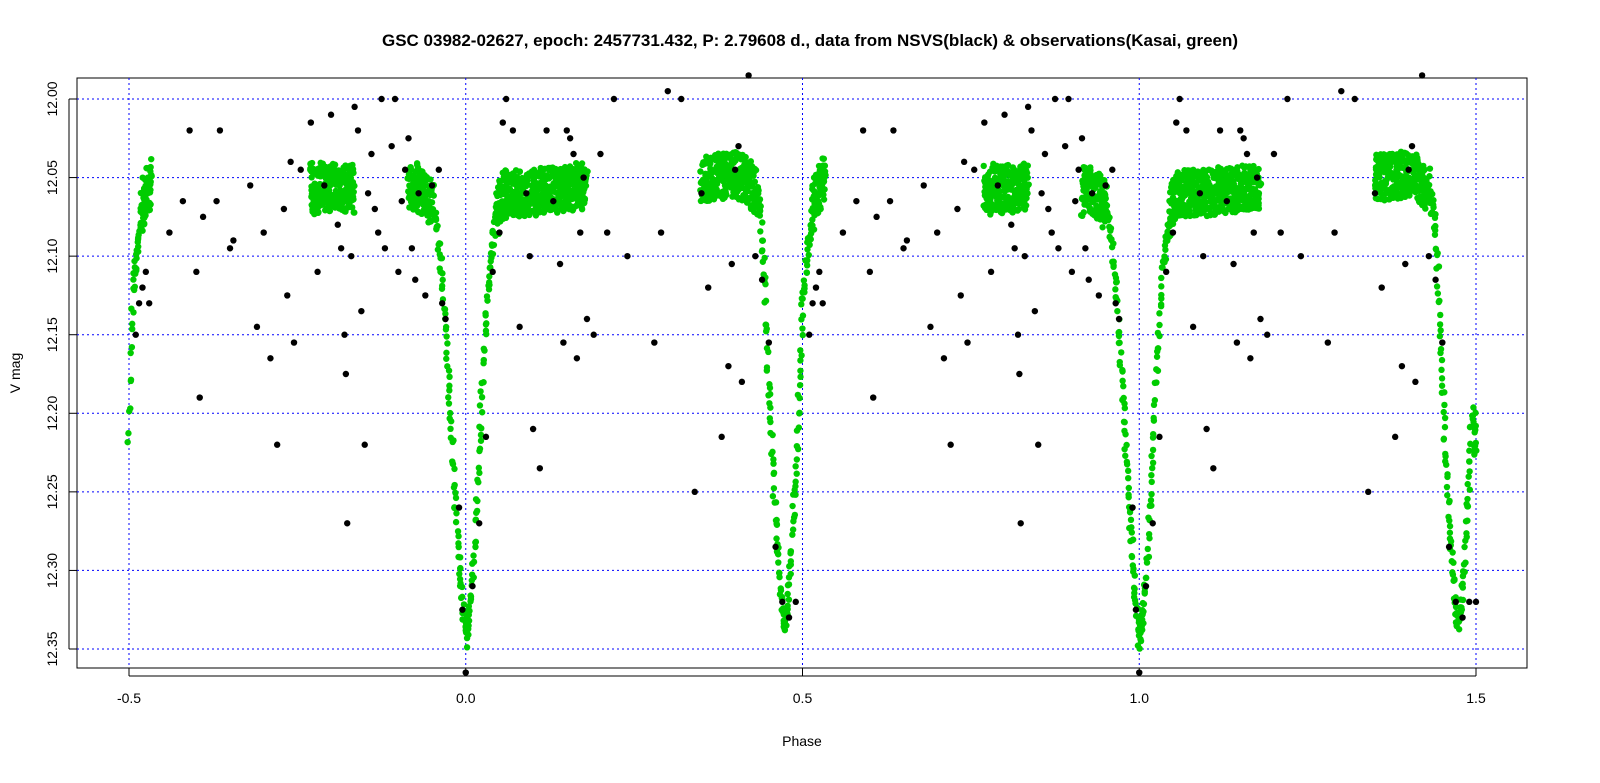 The width and height of the screenshot is (1600, 783). I want to click on y-tick-label: 12.20, so click(52, 413).